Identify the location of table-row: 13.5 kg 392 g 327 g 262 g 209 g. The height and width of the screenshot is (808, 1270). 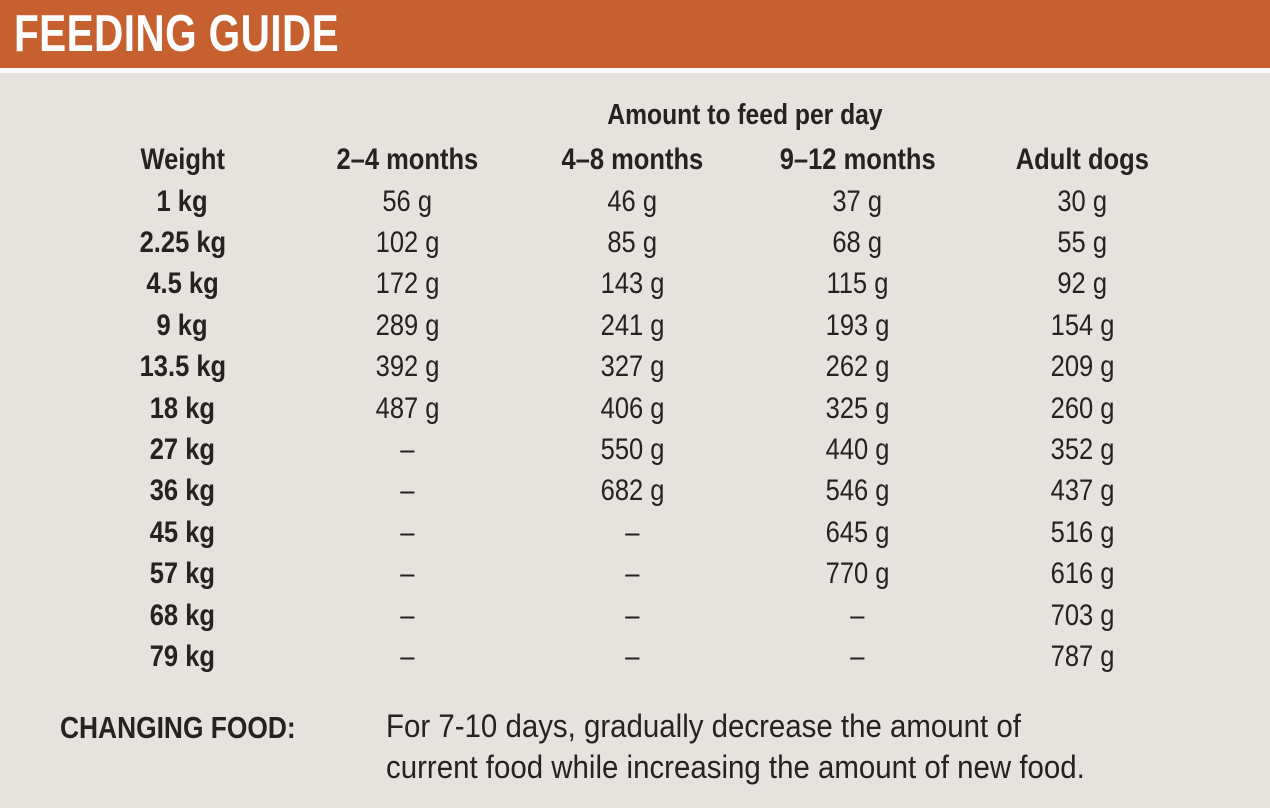
(670, 367).